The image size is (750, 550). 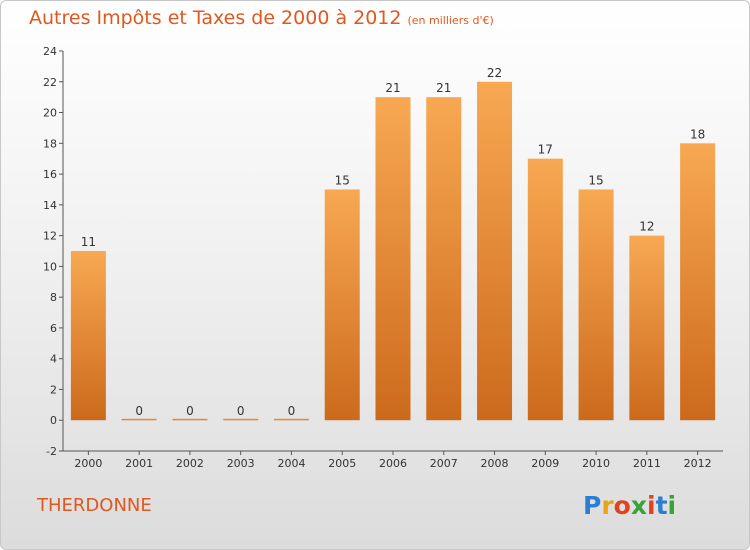 What do you see at coordinates (342, 180) in the screenshot?
I see `data-label-2005: 15` at bounding box center [342, 180].